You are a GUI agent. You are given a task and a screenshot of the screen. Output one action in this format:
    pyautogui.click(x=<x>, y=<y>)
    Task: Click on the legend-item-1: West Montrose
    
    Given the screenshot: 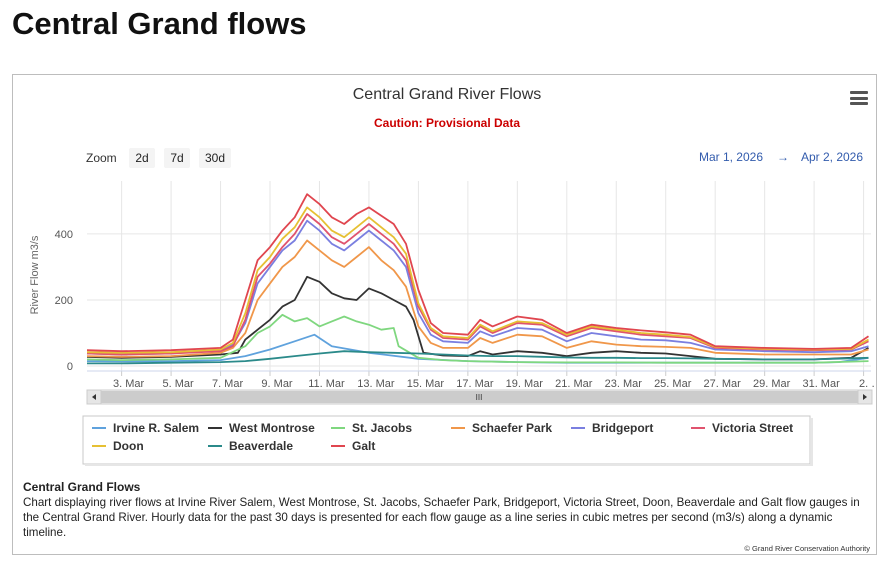 What is the action you would take?
    pyautogui.click(x=261, y=428)
    